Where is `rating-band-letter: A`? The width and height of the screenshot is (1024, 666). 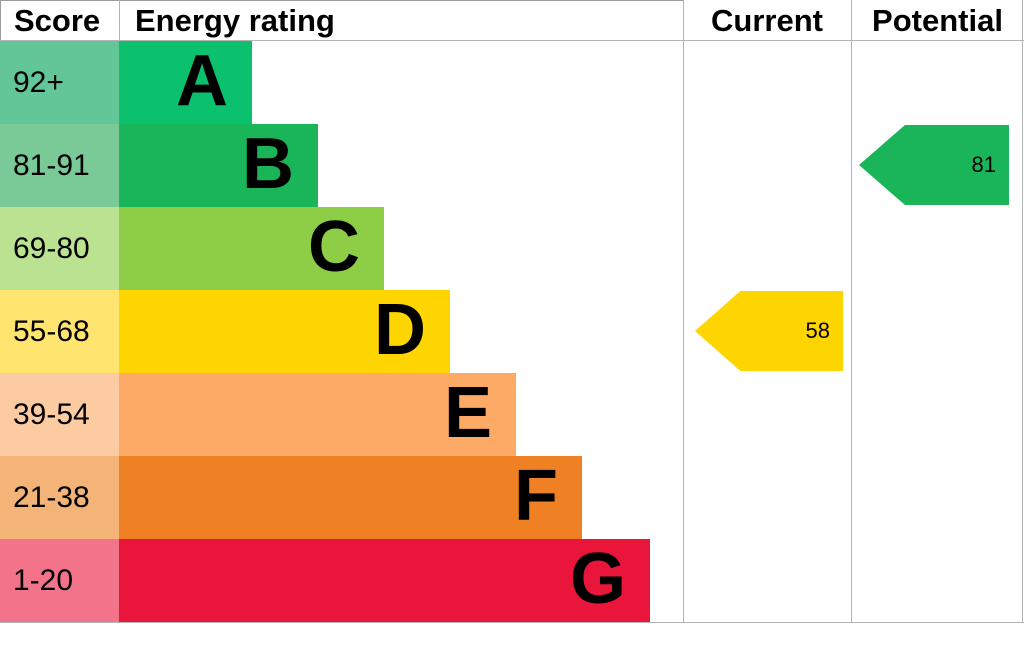 rating-band-letter: A is located at coordinates (202, 80).